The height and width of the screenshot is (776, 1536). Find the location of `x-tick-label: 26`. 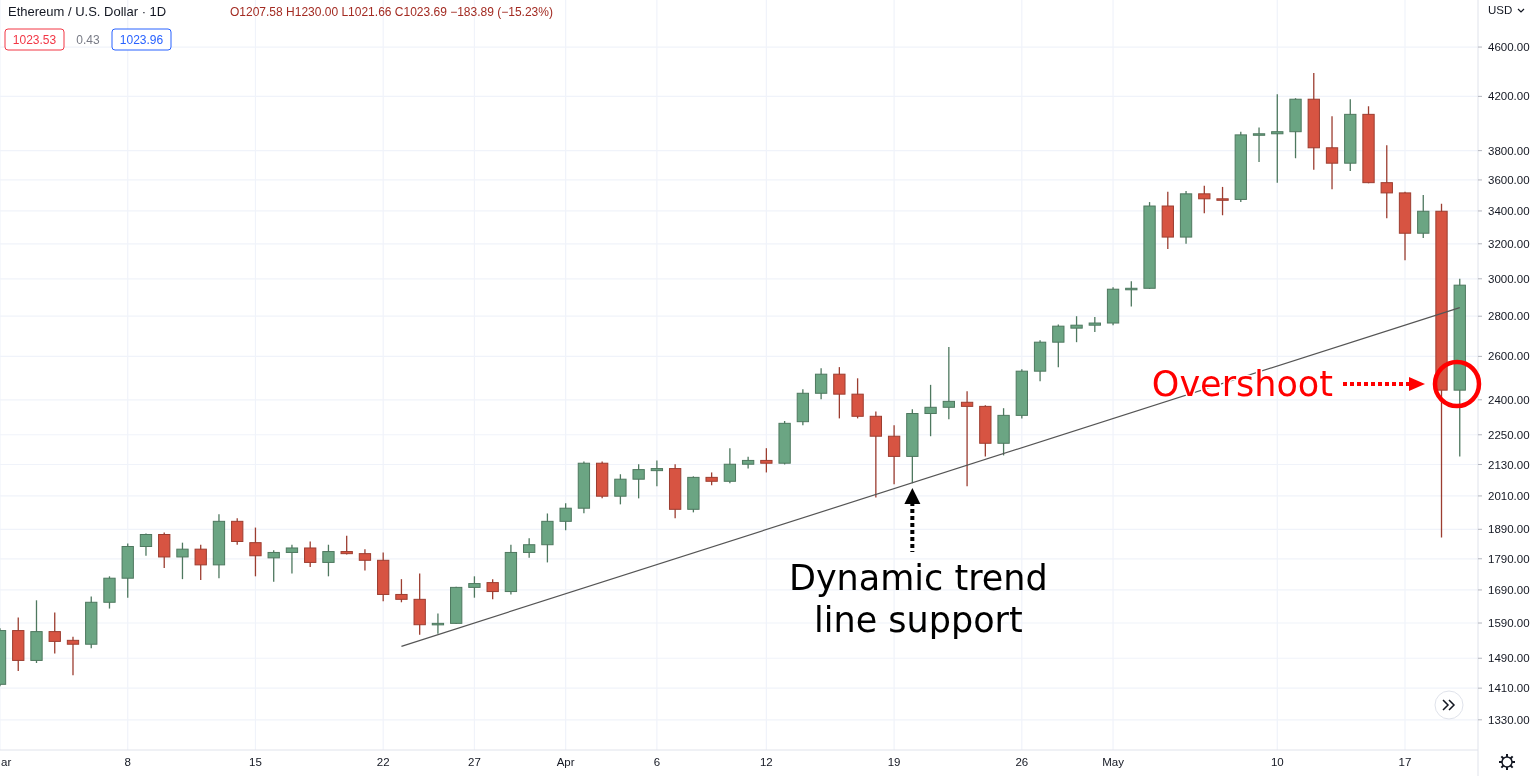

x-tick-label: 26 is located at coordinates (1022, 762).